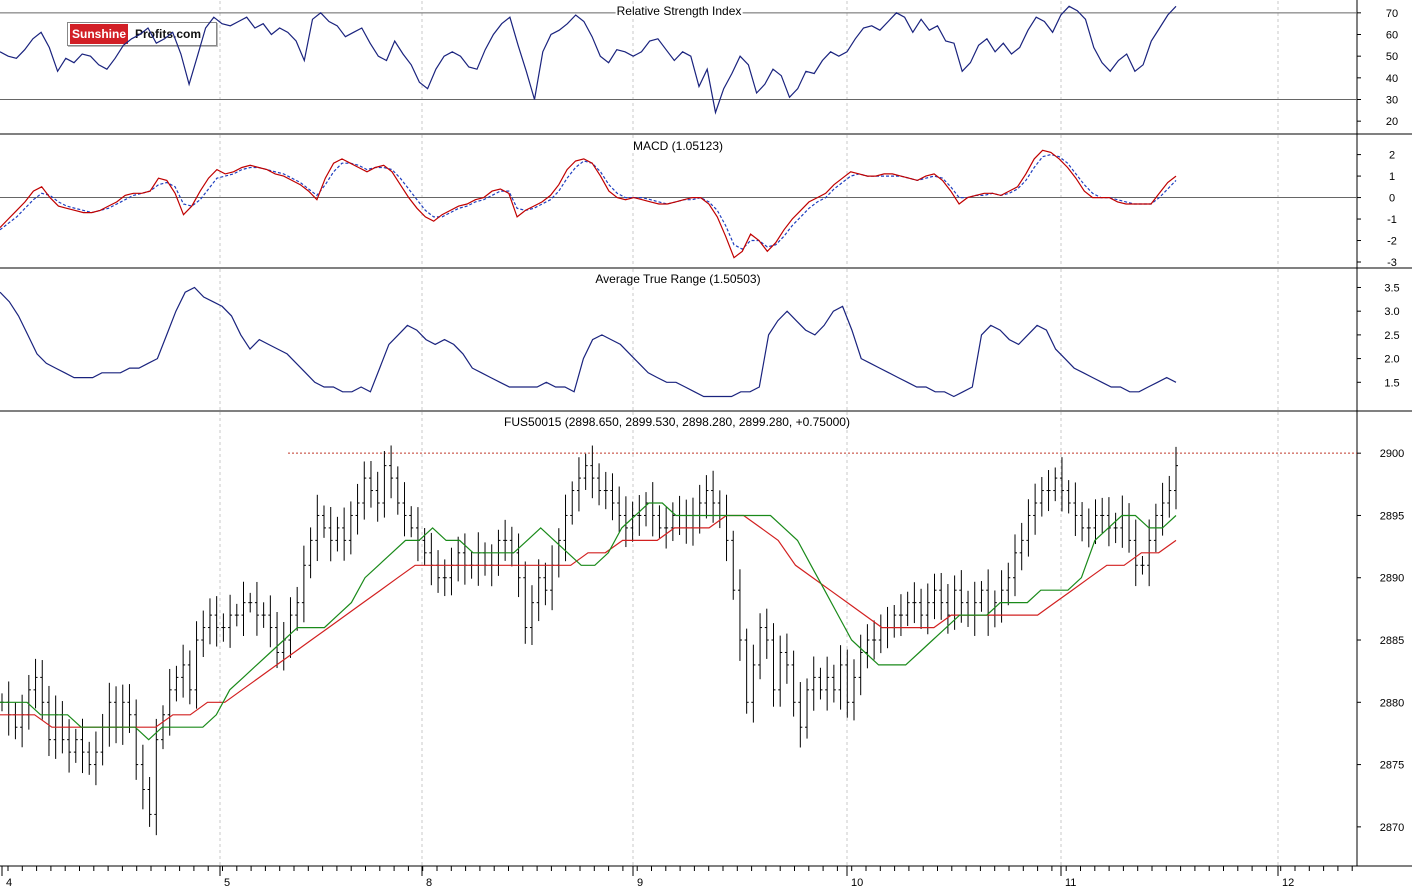  I want to click on y-tick-label: 30, so click(1392, 101).